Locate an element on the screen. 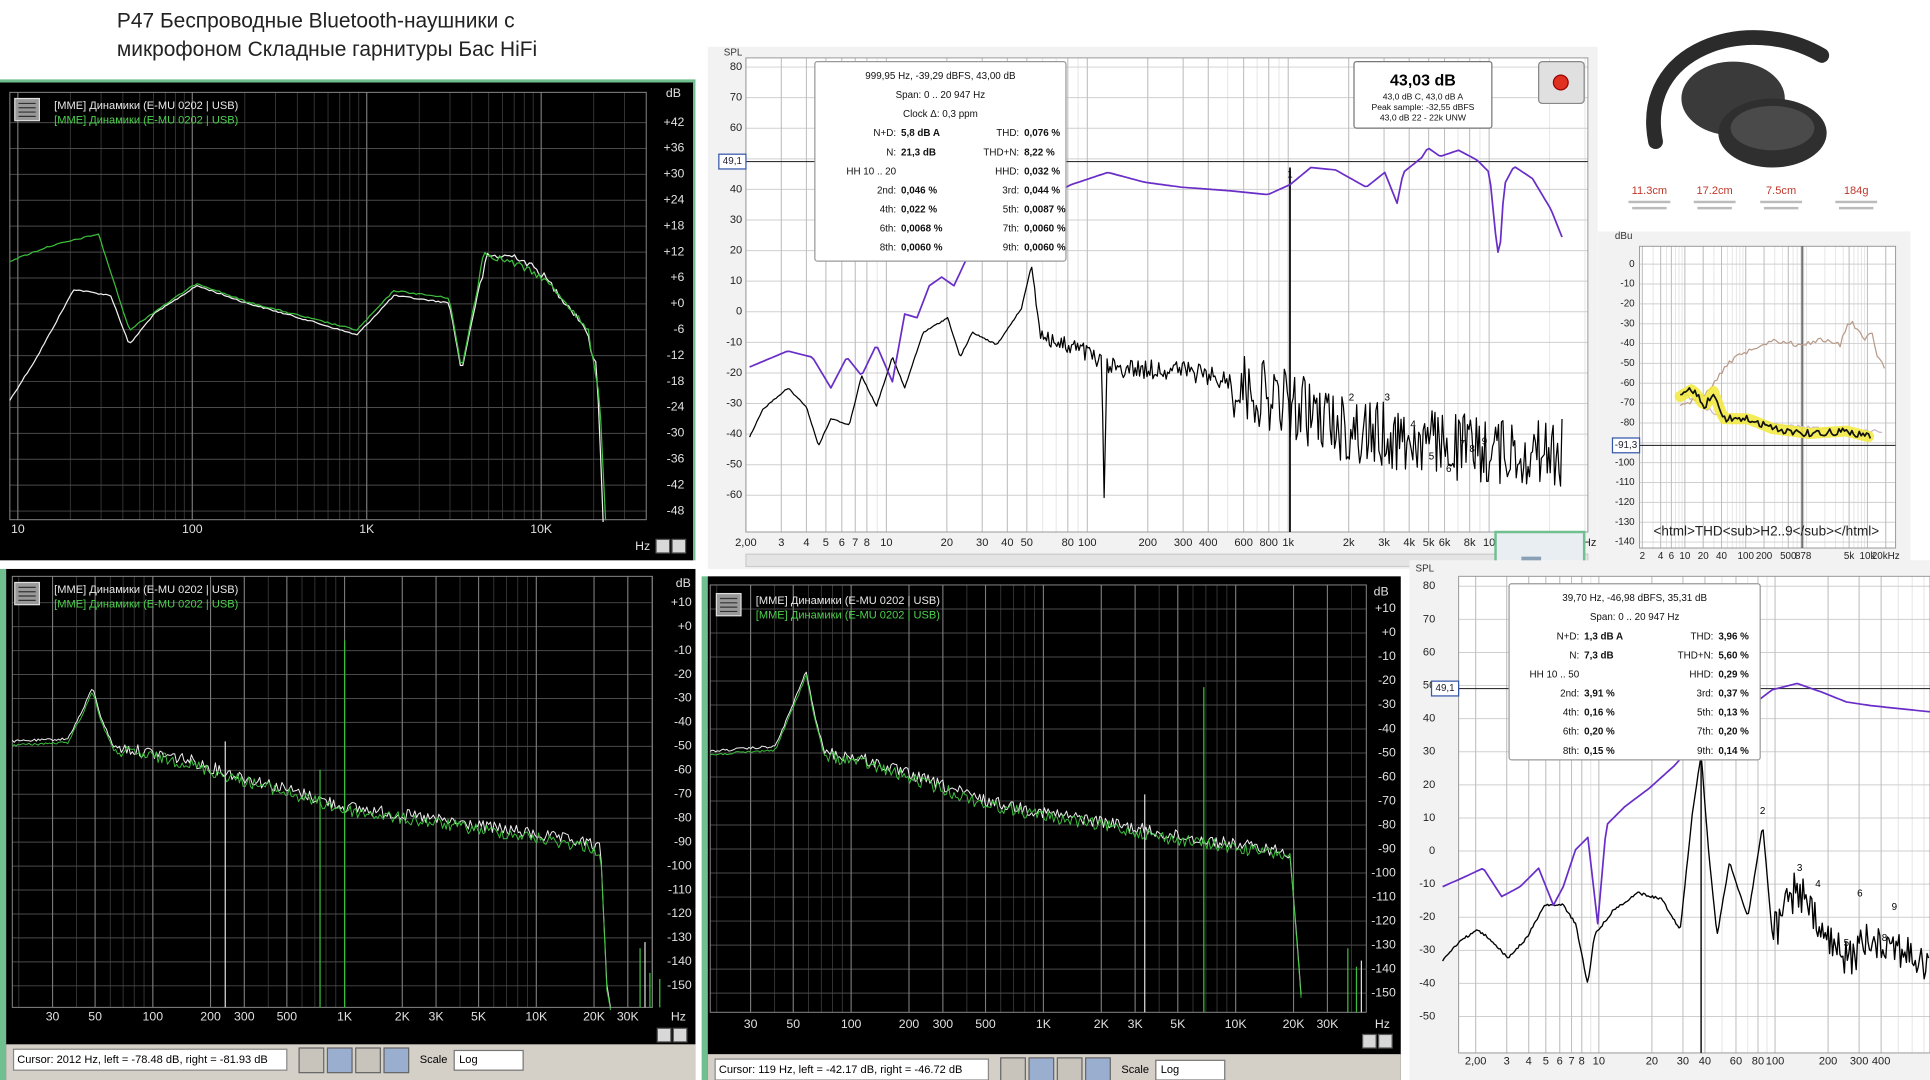  x-tick-label: 8 is located at coordinates (867, 543).